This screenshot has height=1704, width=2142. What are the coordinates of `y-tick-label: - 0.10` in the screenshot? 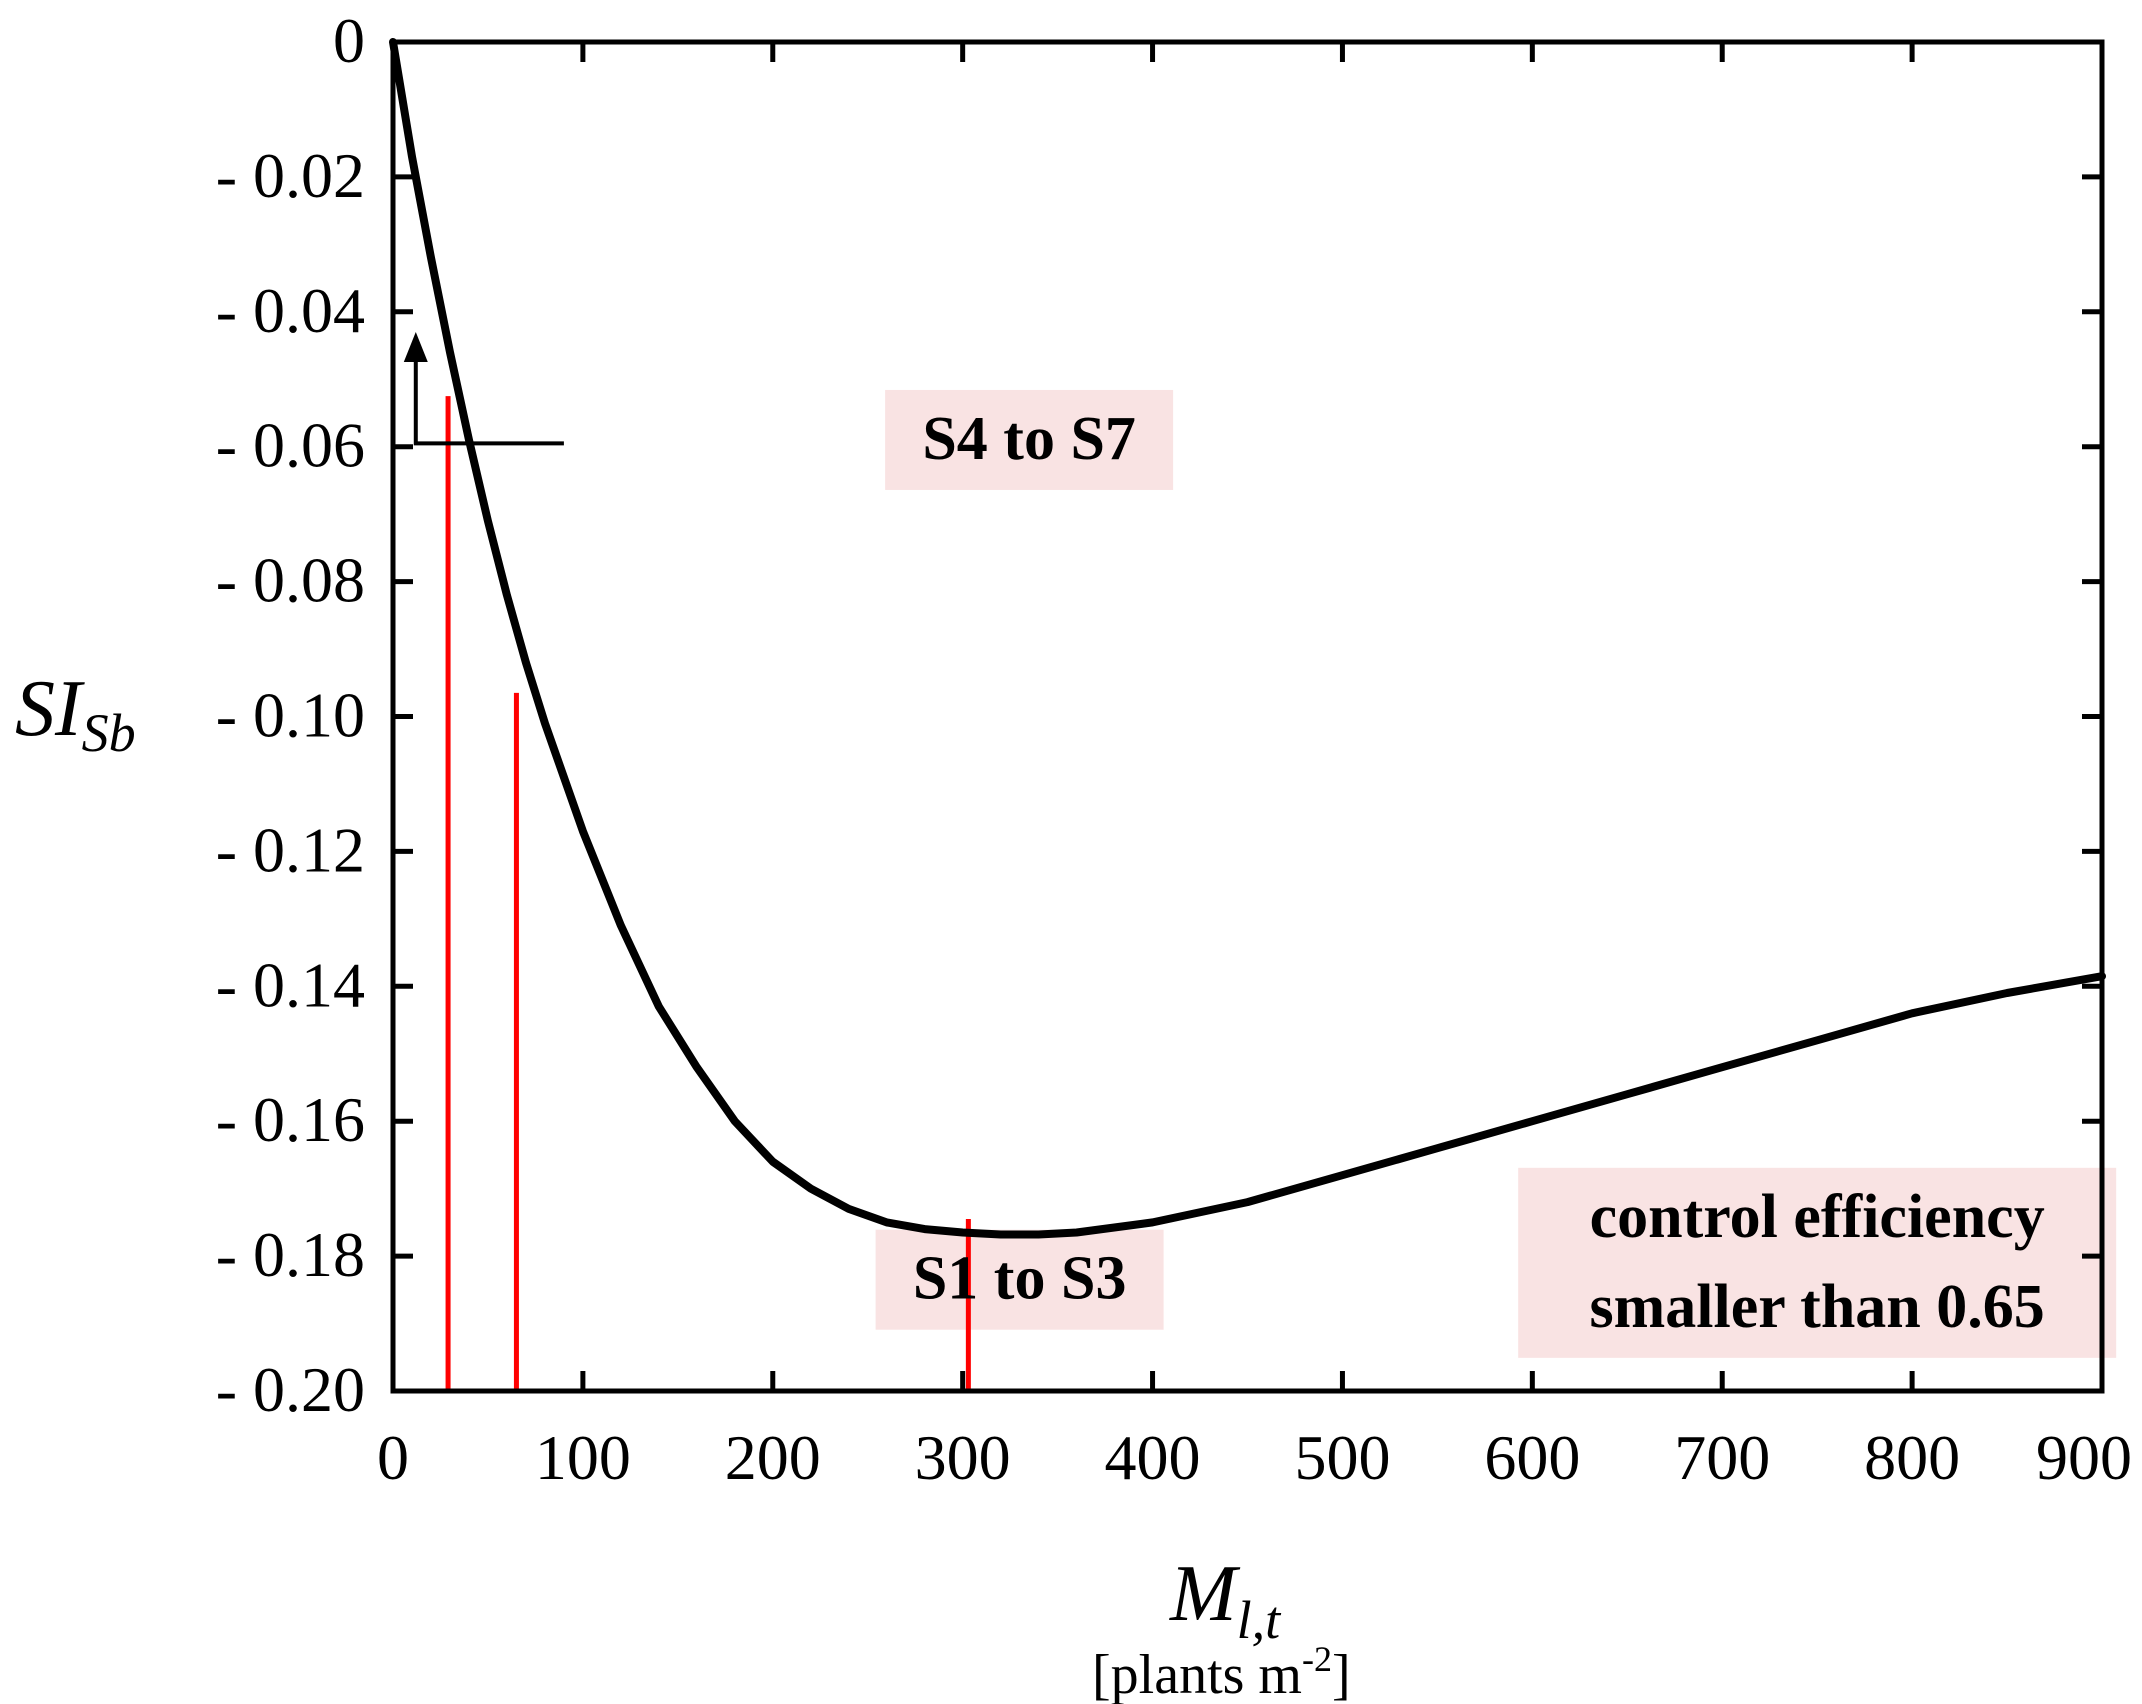 It's located at (290, 715).